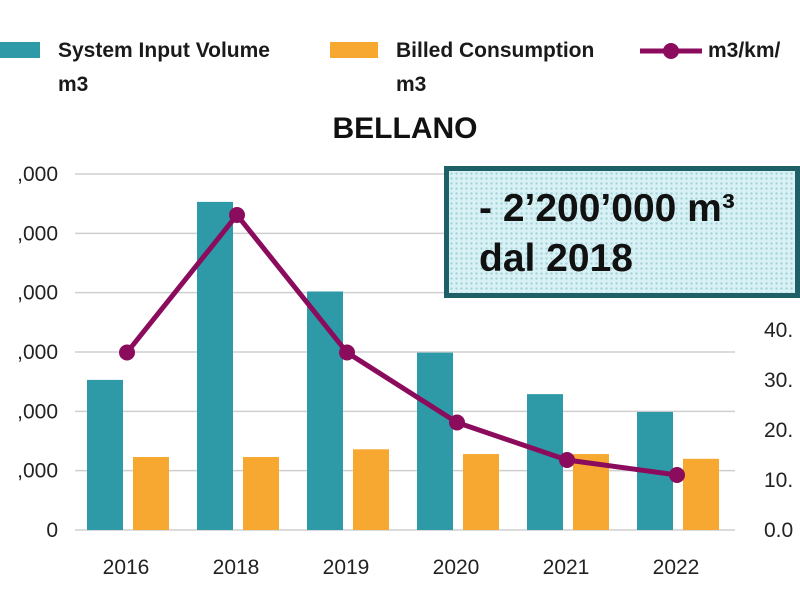 This screenshot has width=800, height=600. I want to click on legend-swatch-system-input, so click(20, 50).